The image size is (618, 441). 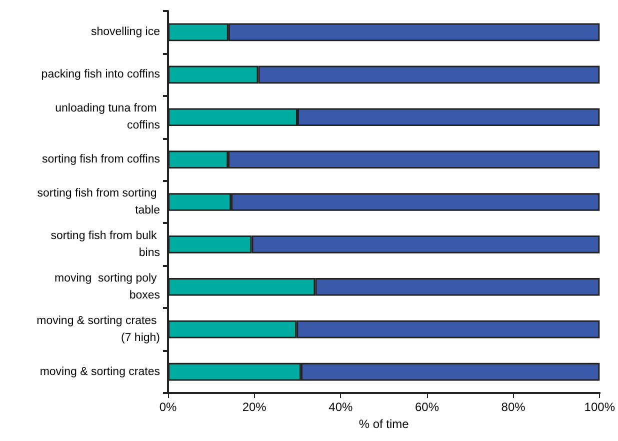 What do you see at coordinates (98, 202) in the screenshot?
I see `y-tick-label: sorting fish from sorting table` at bounding box center [98, 202].